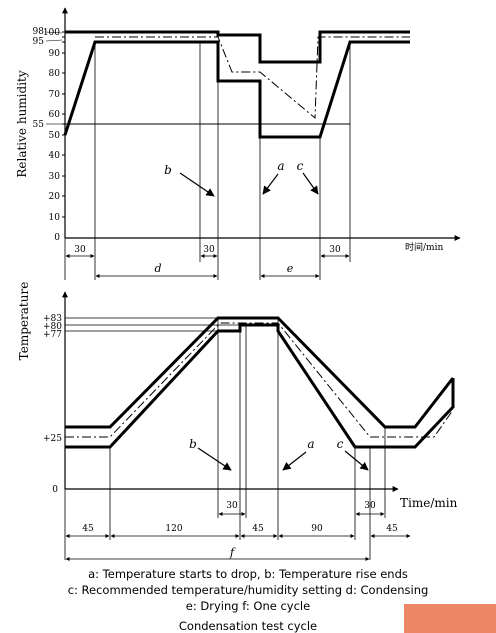 Image resolution: width=496 pixels, height=633 pixels. I want to click on humidity-tick-20: 20, so click(55, 197).